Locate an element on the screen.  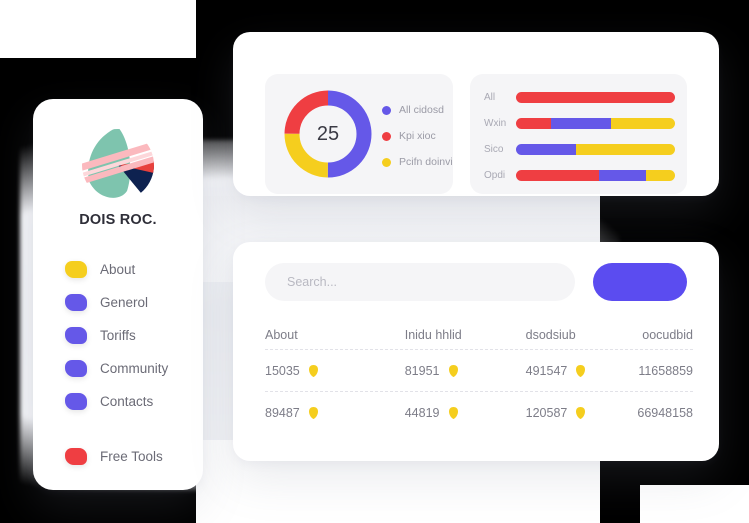
legend-label: Pcifn doinvi is located at coordinates (426, 162).